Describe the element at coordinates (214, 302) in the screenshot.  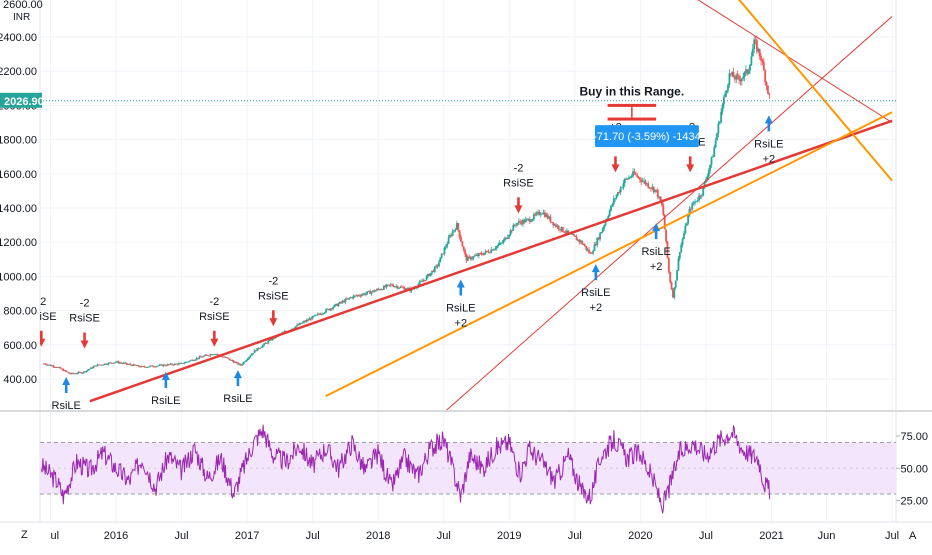
I see `sell-signal-prefix: -2` at that location.